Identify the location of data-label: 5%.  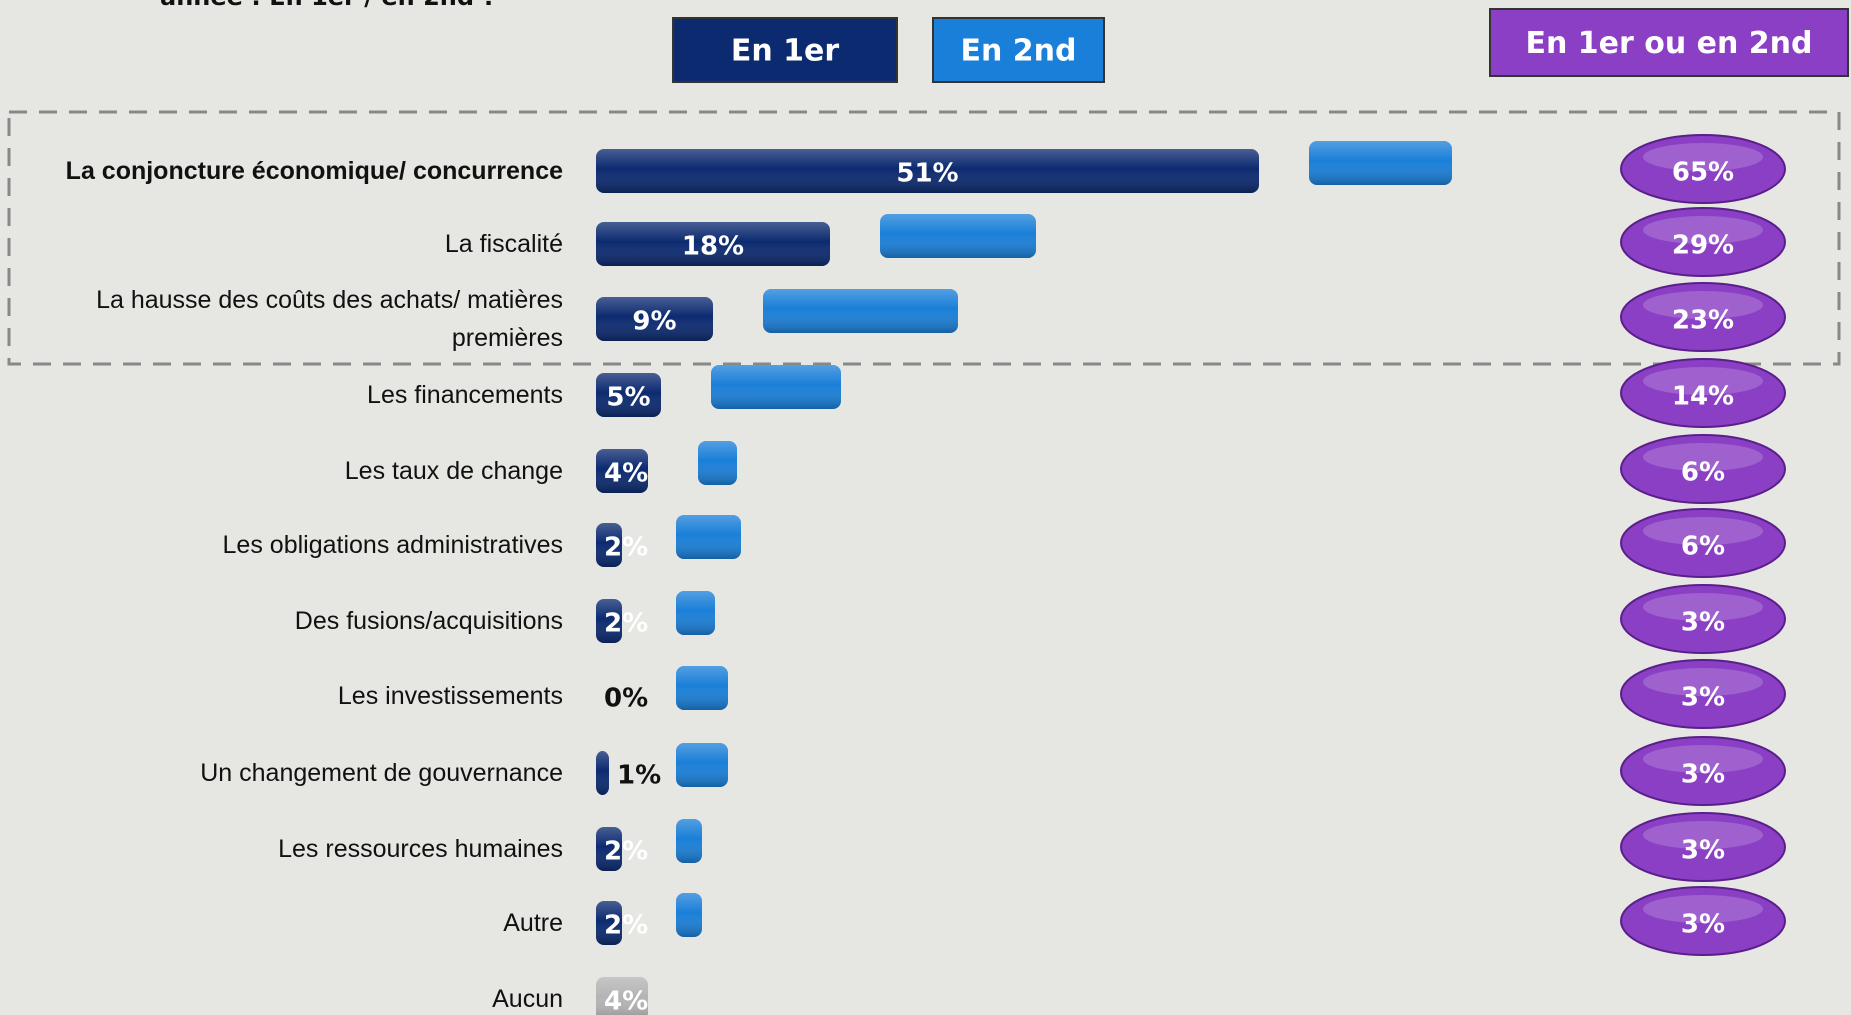
(628, 398).